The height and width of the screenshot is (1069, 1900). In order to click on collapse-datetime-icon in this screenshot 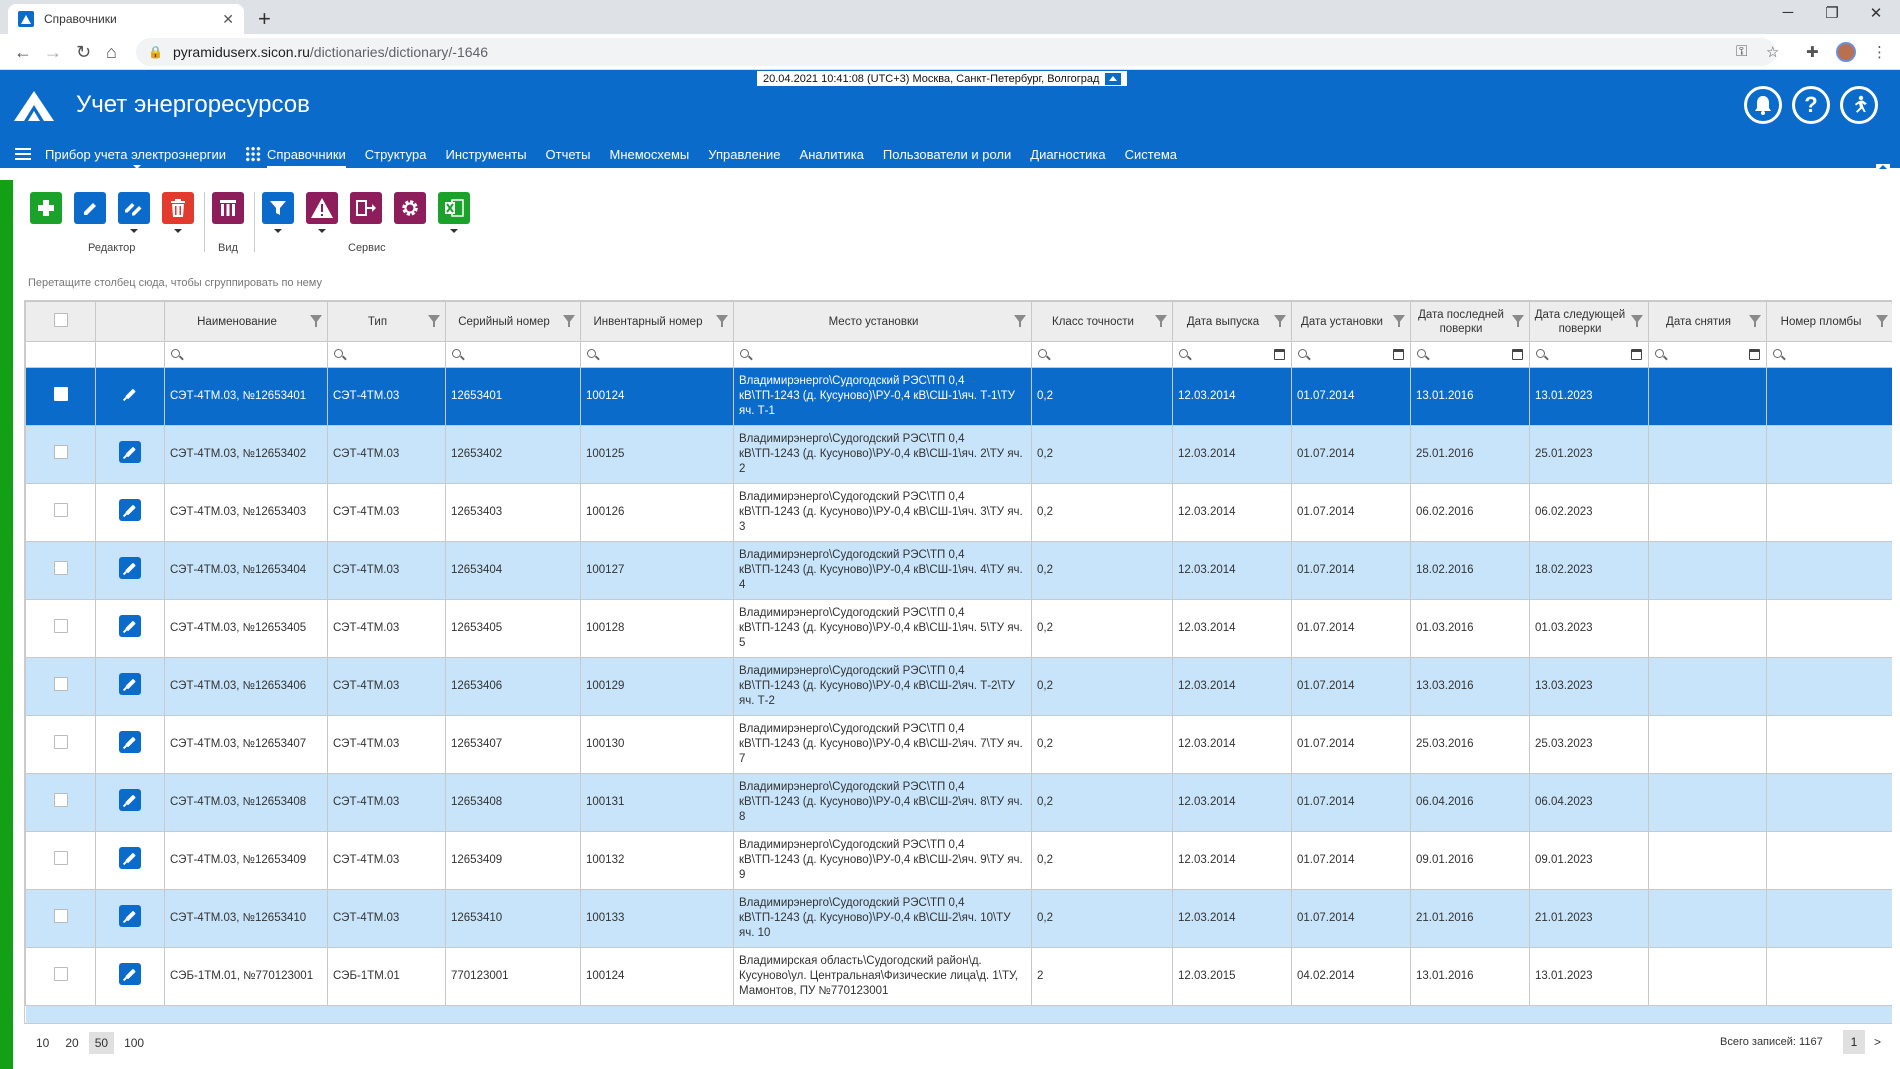, I will do `click(1113, 78)`.